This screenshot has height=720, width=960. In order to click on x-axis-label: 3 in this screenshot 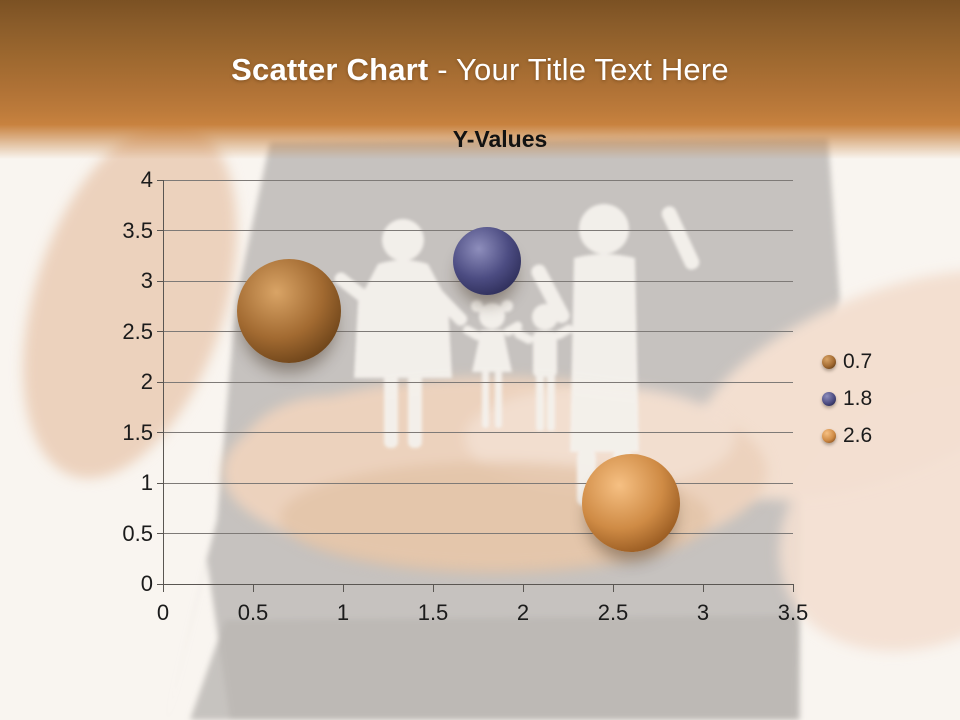, I will do `click(703, 612)`.